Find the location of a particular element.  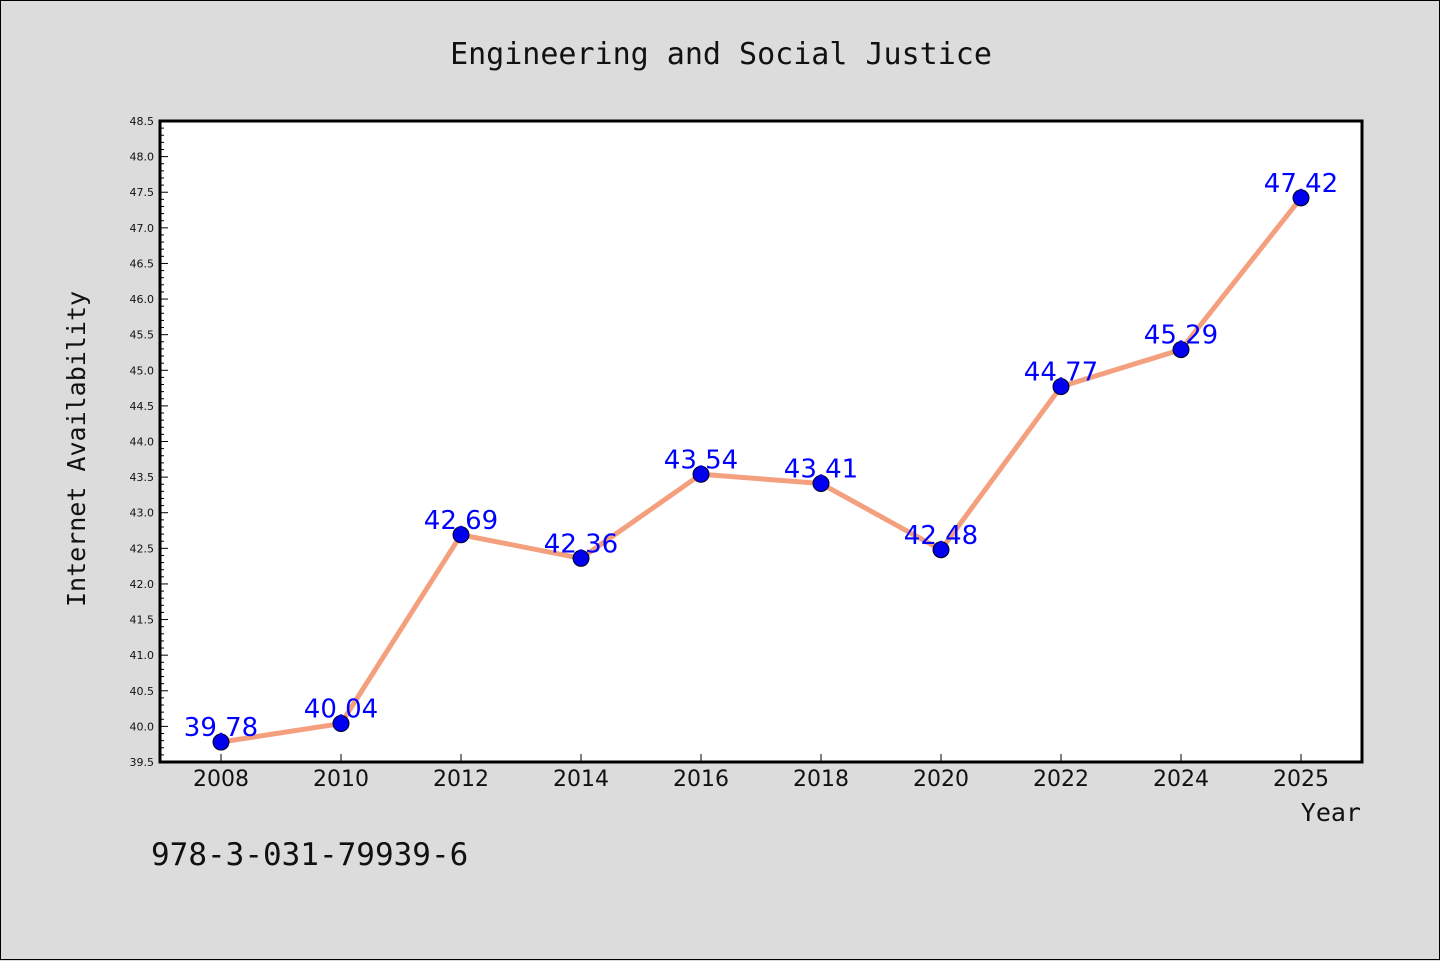

x-tick-label: 2008 is located at coordinates (221, 779).